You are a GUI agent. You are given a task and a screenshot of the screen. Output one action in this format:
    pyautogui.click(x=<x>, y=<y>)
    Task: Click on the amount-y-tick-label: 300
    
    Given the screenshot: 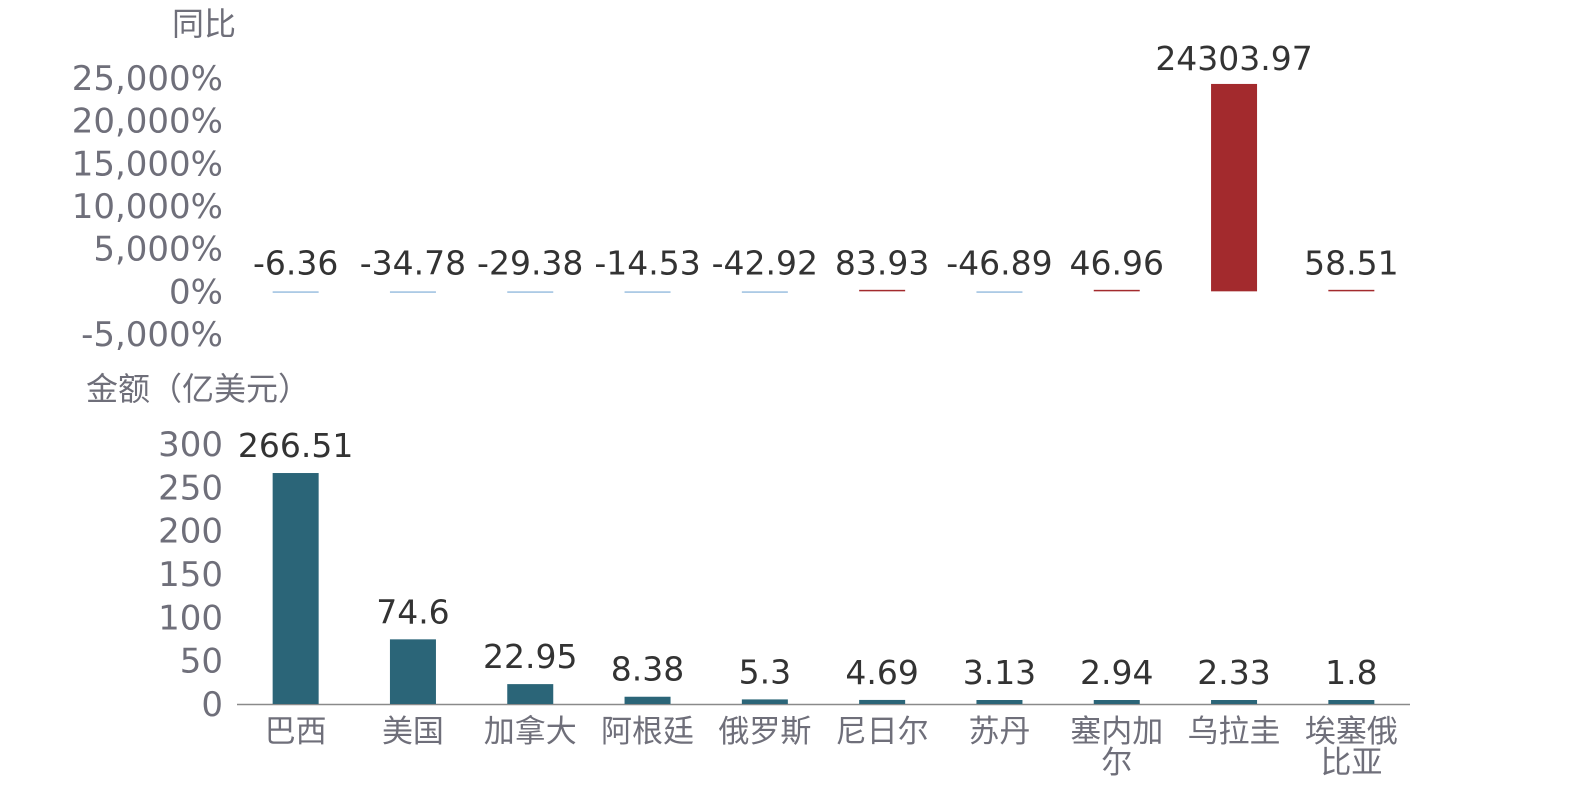 What is the action you would take?
    pyautogui.click(x=190, y=445)
    